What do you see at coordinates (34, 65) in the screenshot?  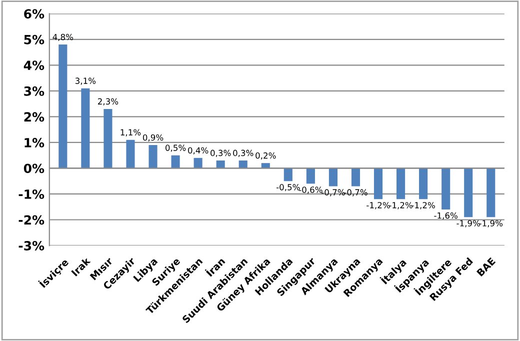 I see `y-tick-label: 4%` at bounding box center [34, 65].